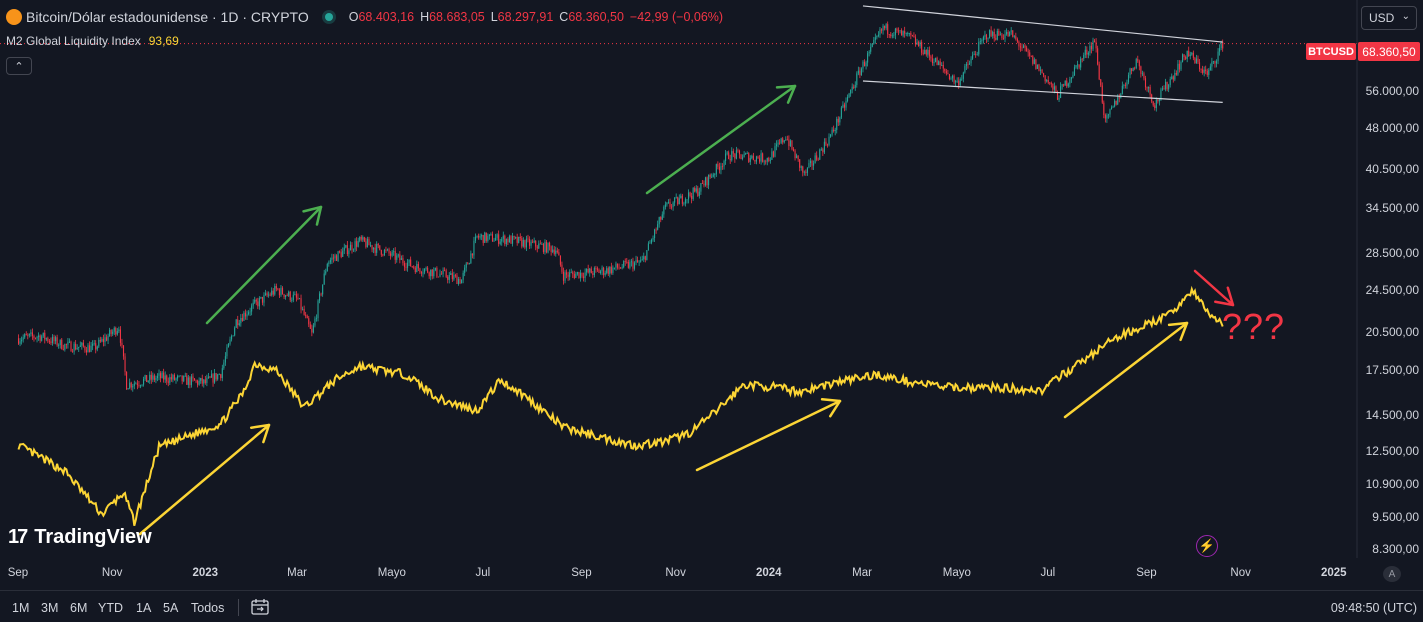 The width and height of the screenshot is (1423, 622). Describe the element at coordinates (50, 608) in the screenshot. I see `range-button: 3M` at that location.